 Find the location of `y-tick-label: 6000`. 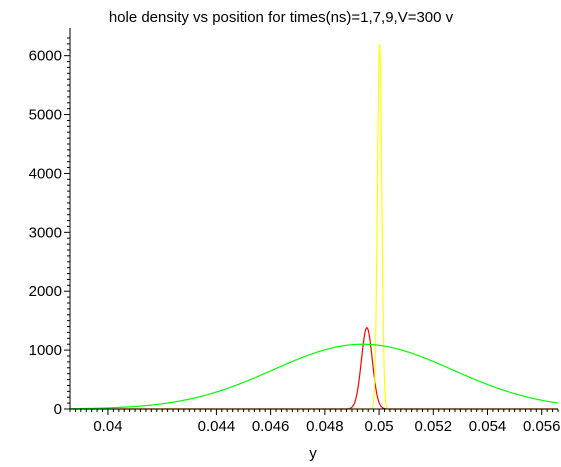

y-tick-label: 6000 is located at coordinates (45, 56).